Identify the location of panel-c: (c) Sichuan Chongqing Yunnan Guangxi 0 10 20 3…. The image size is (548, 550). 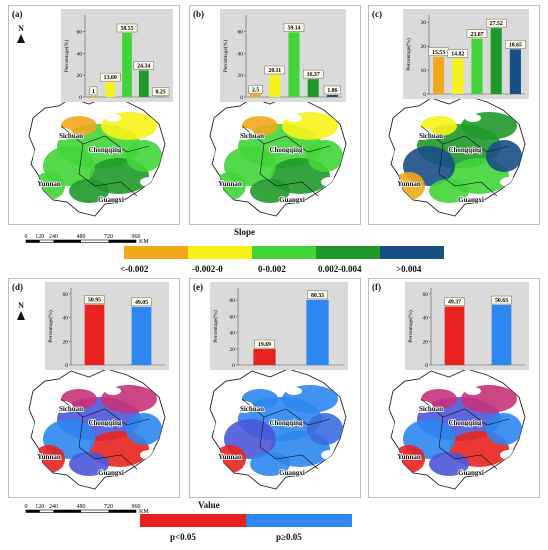
(454, 115).